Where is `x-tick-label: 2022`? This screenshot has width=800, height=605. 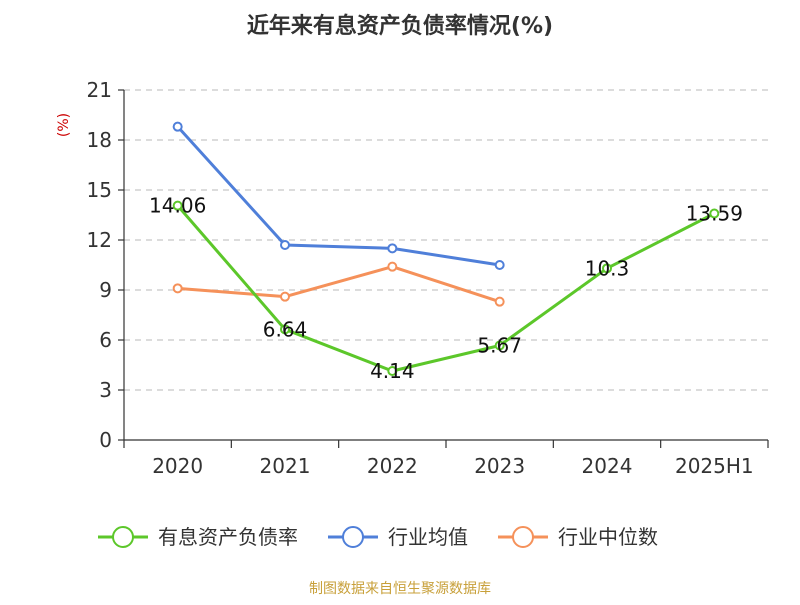
x-tick-label: 2022 is located at coordinates (392, 466).